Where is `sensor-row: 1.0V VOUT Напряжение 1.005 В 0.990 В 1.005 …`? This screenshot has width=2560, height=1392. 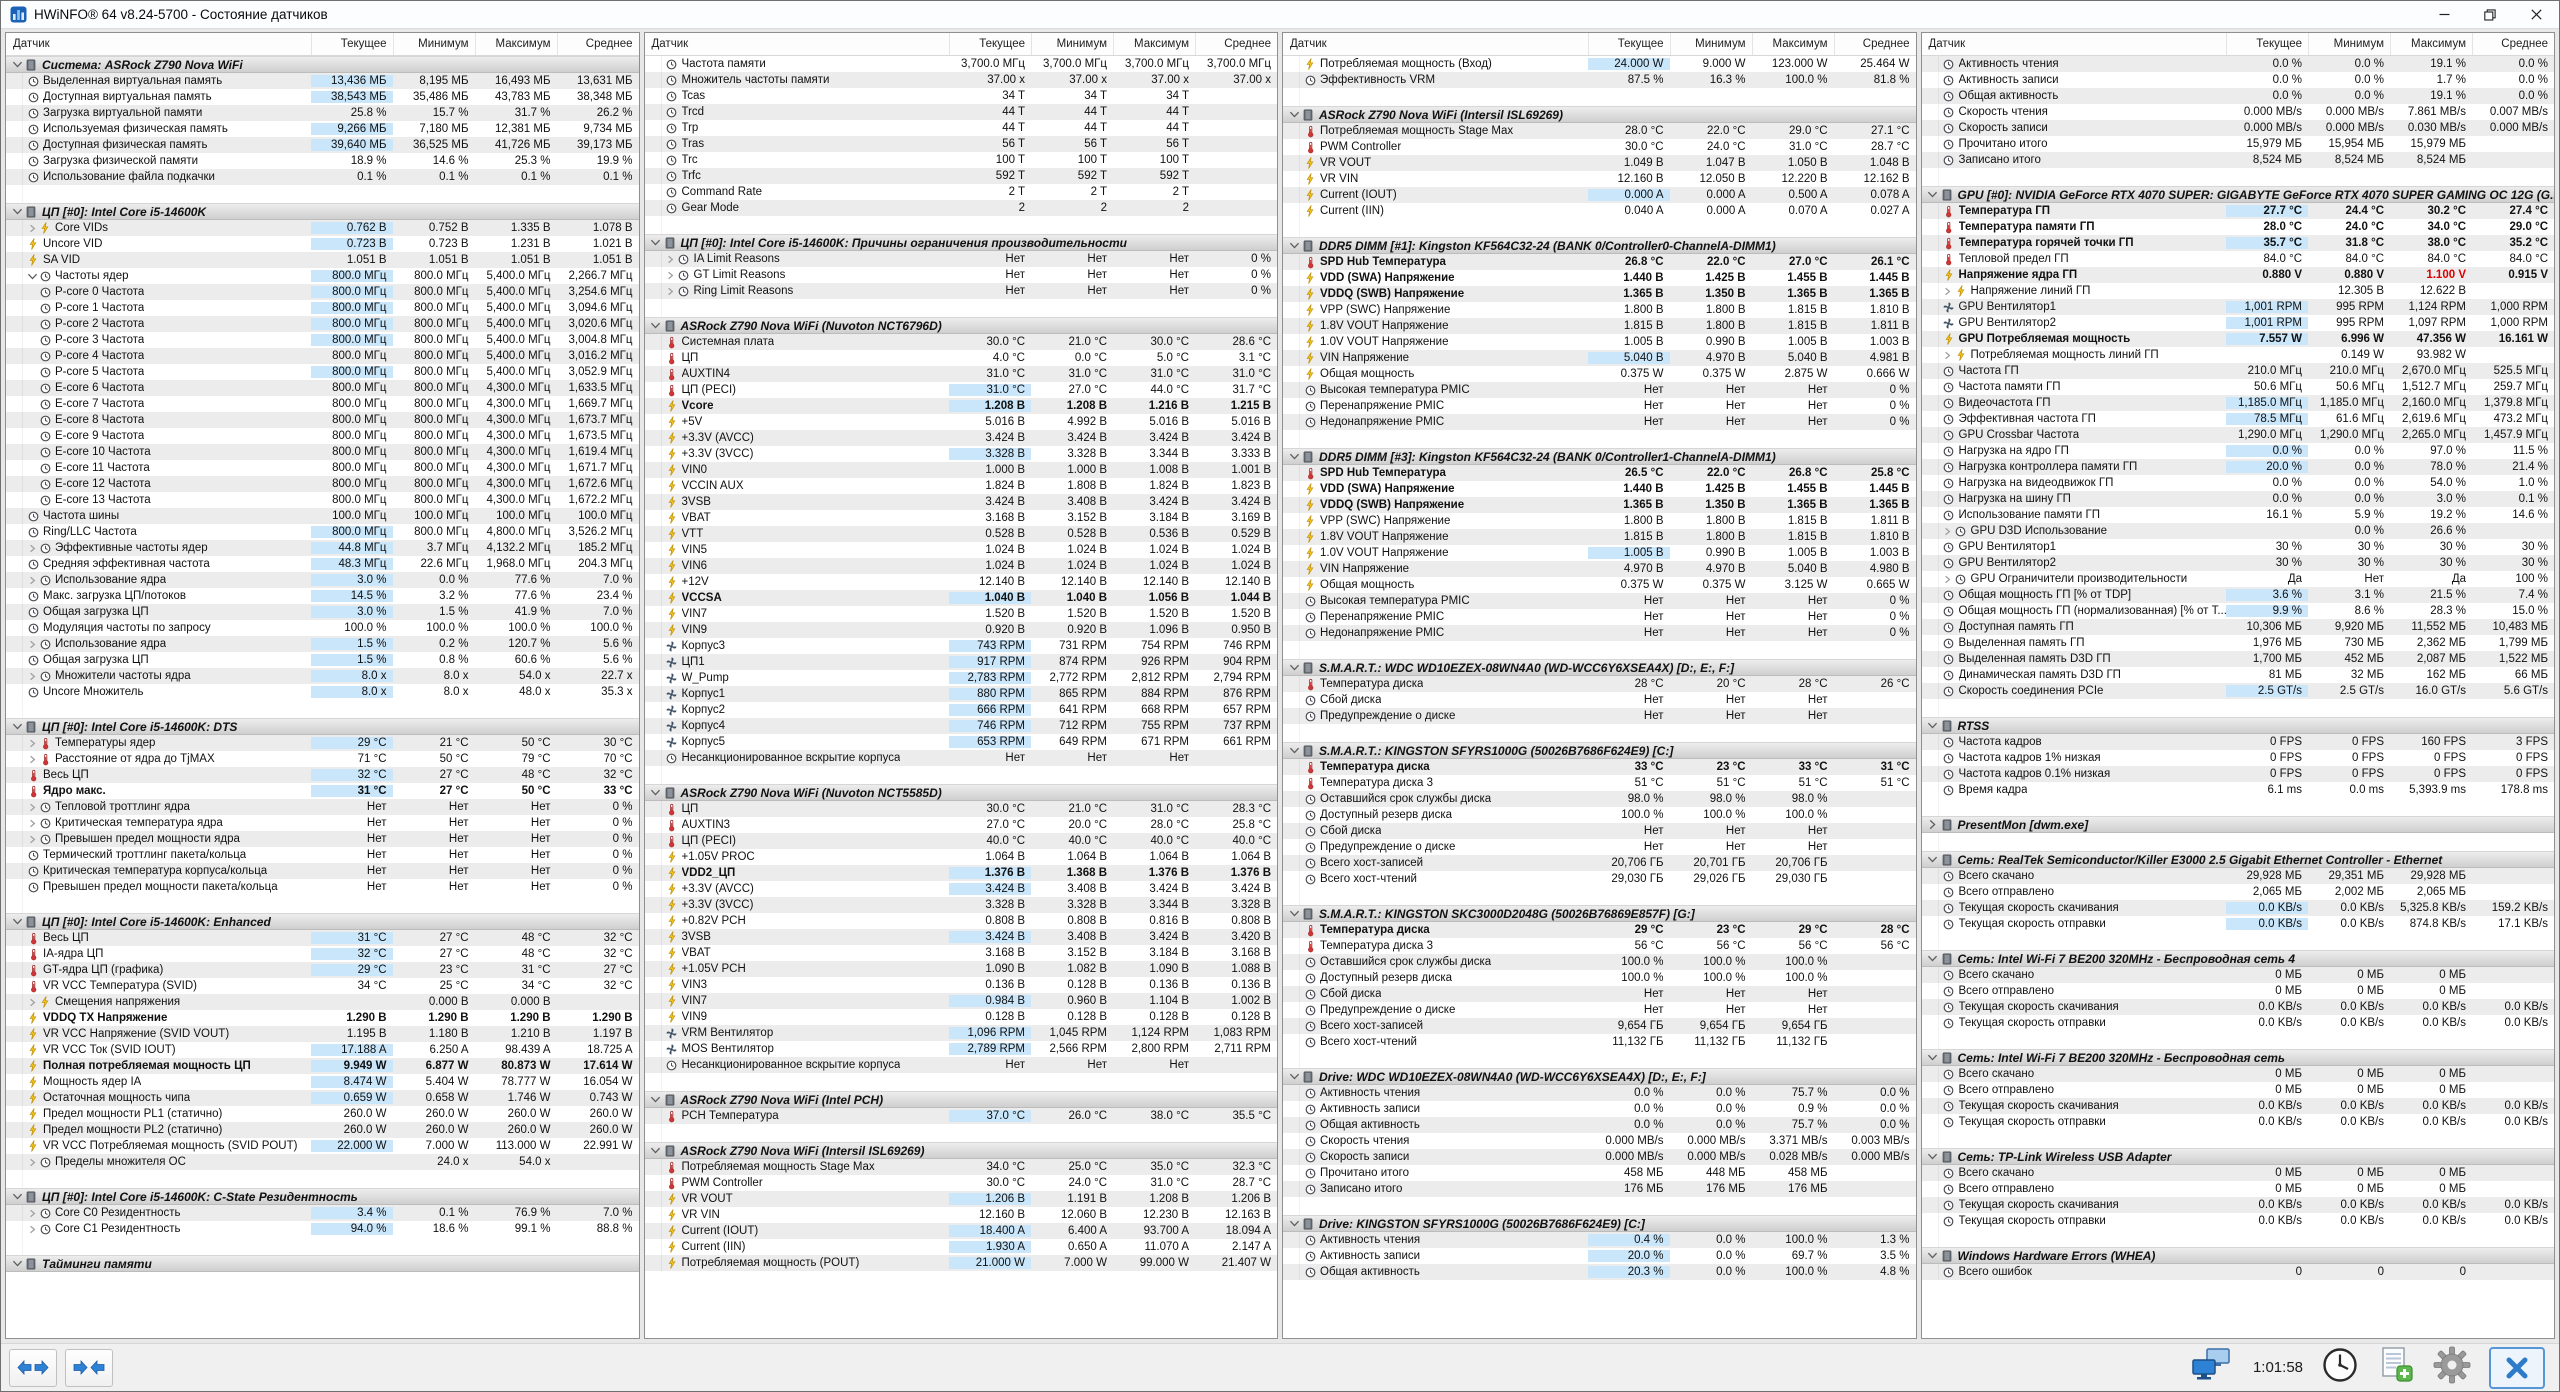 sensor-row: 1.0V VOUT Напряжение 1.005 В 0.990 В 1.005 … is located at coordinates (1599, 553).